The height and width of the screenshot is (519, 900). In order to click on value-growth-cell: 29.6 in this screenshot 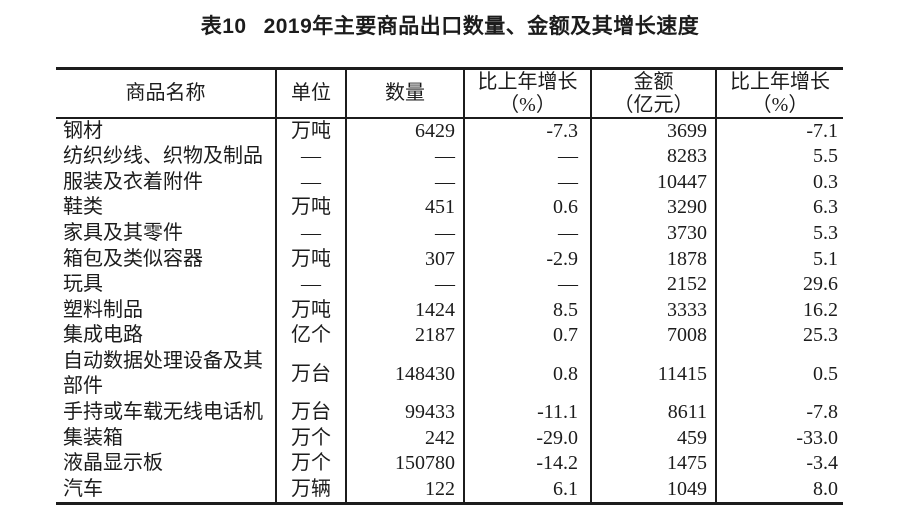, I will do `click(820, 284)`.